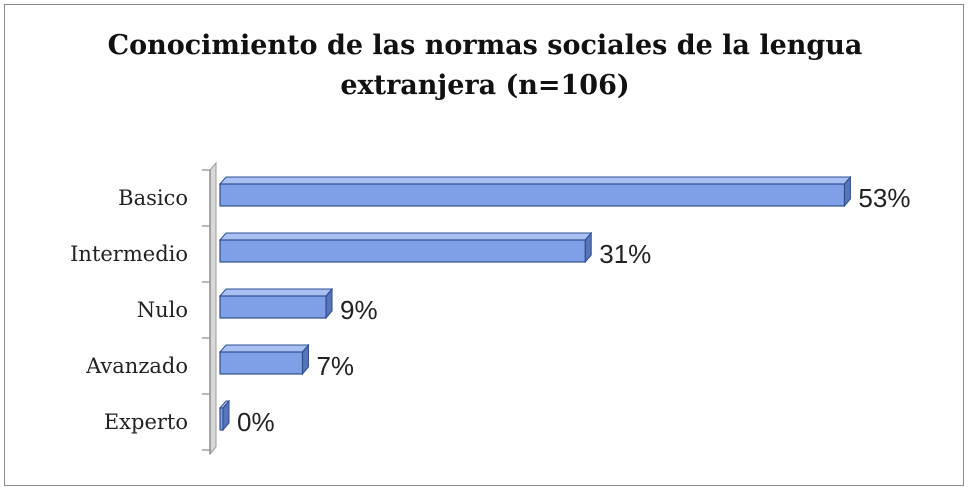 This screenshot has height=492, width=970. I want to click on category-label: Experto, so click(146, 422).